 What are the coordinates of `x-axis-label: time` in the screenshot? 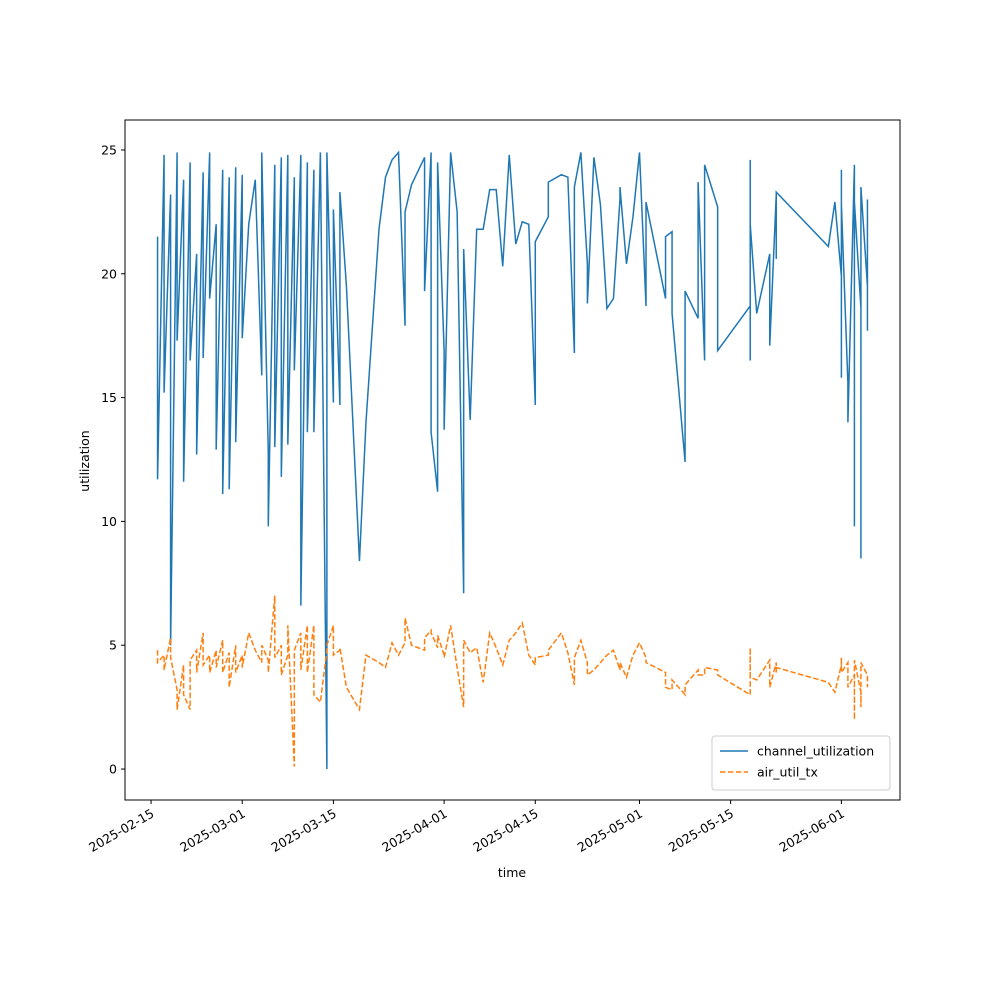 It's located at (512, 872).